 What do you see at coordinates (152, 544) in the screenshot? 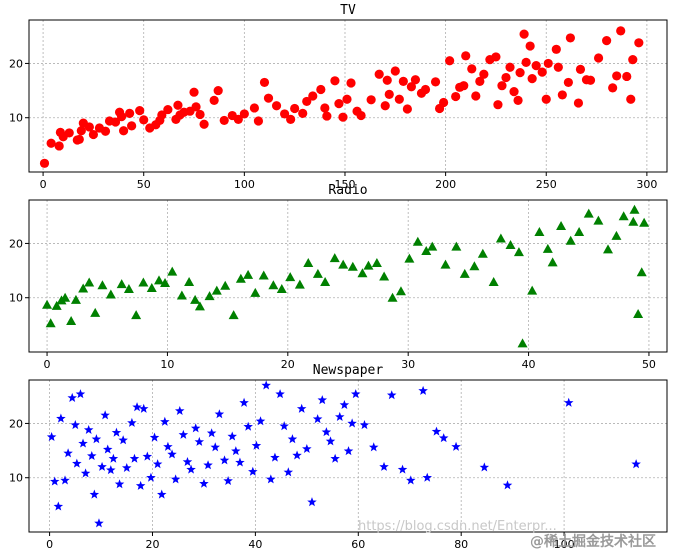
I see `x-tick-label: 20` at bounding box center [152, 544].